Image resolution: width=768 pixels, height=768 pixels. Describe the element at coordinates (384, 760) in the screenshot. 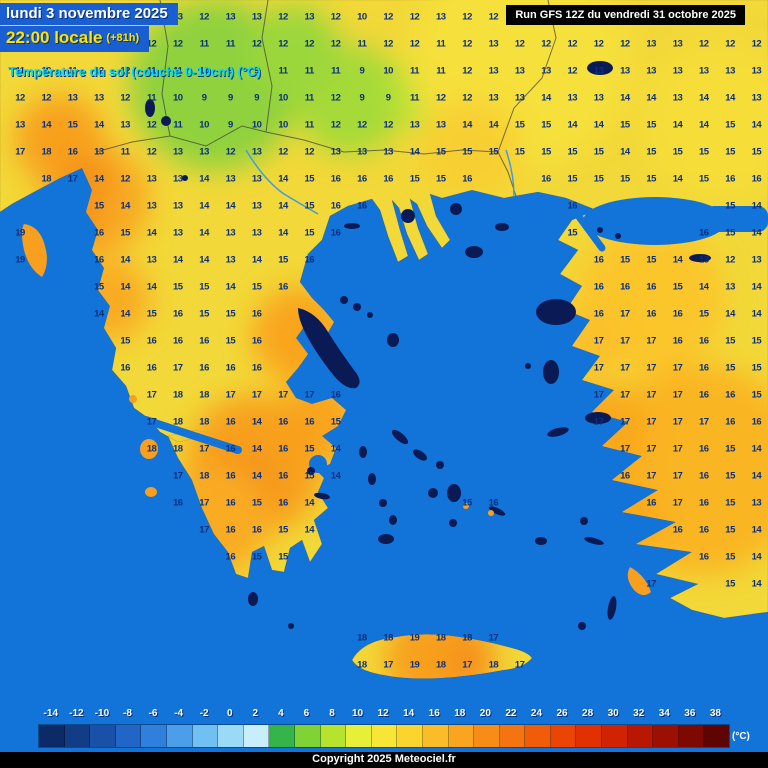

I see `copyright-bar: Copyright 2025 Meteociel.fr` at that location.